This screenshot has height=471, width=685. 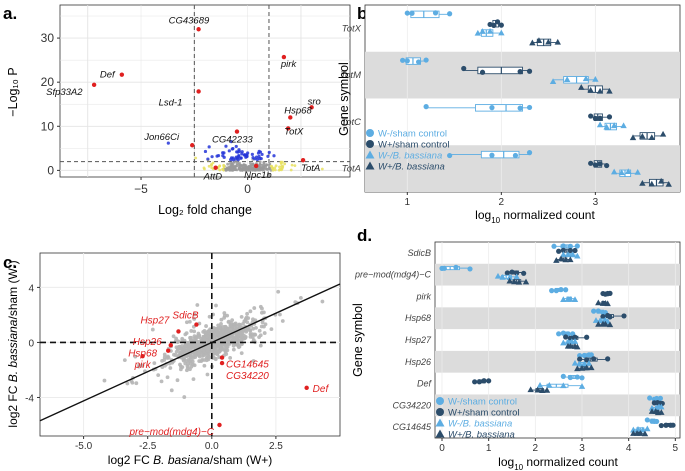 I want to click on panel-a-point-label: Npc1b, so click(x=257, y=175).